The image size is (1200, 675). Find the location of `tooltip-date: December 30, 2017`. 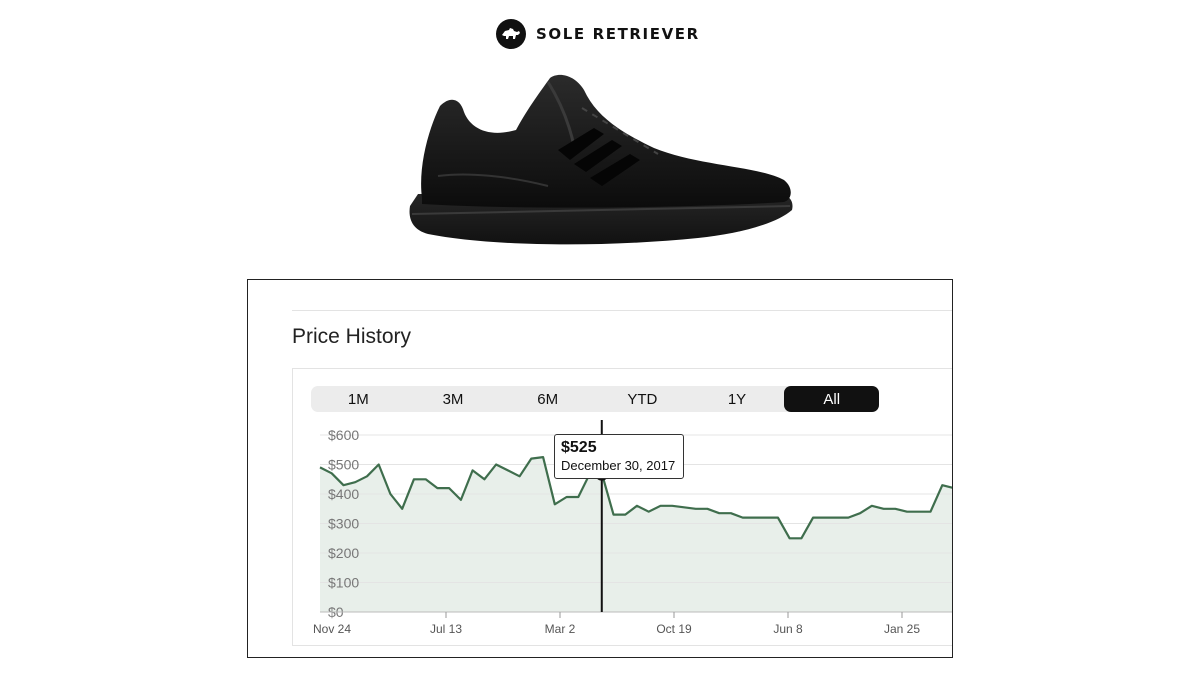

tooltip-date: December 30, 2017 is located at coordinates (618, 465).